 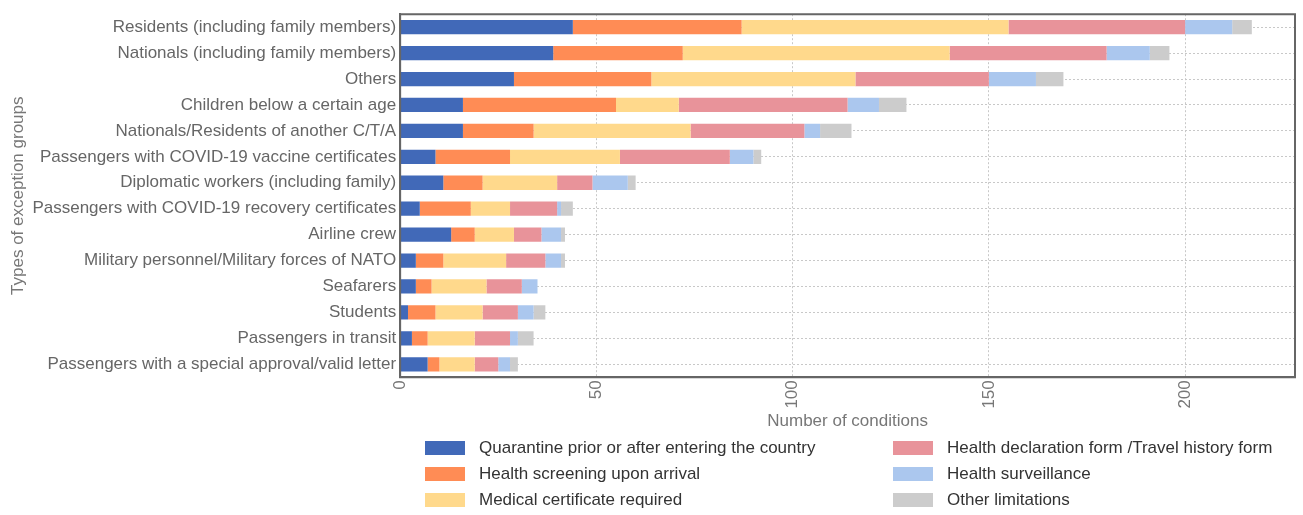 What do you see at coordinates (254, 26) in the screenshot?
I see `y-tick-label: Residents (including family members)` at bounding box center [254, 26].